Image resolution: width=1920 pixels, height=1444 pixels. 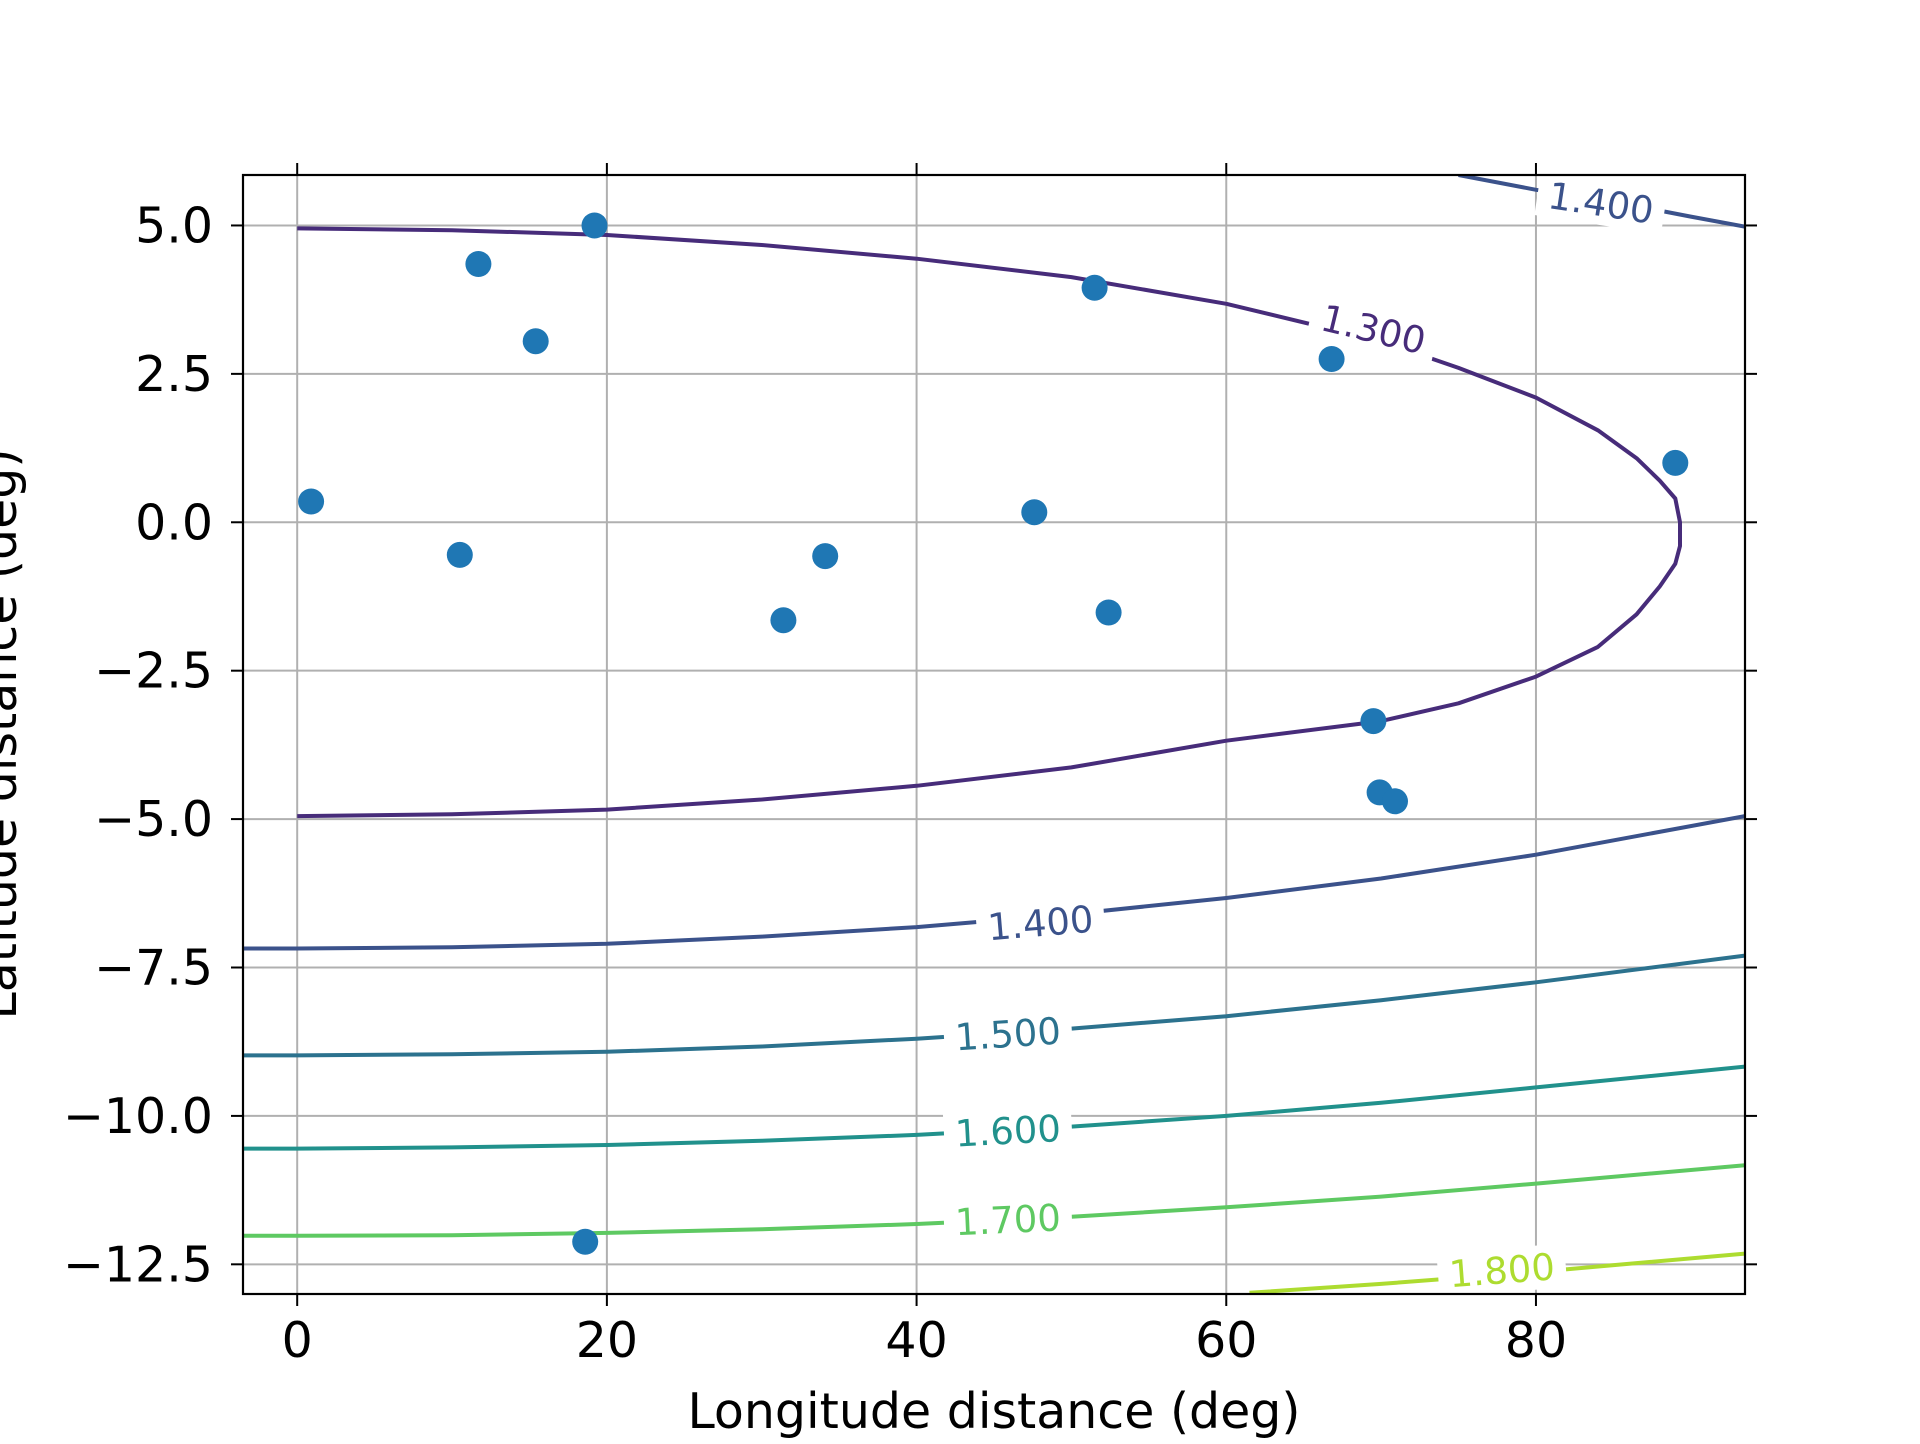 I want to click on y-tick-label: 2.5, so click(x=174, y=374).